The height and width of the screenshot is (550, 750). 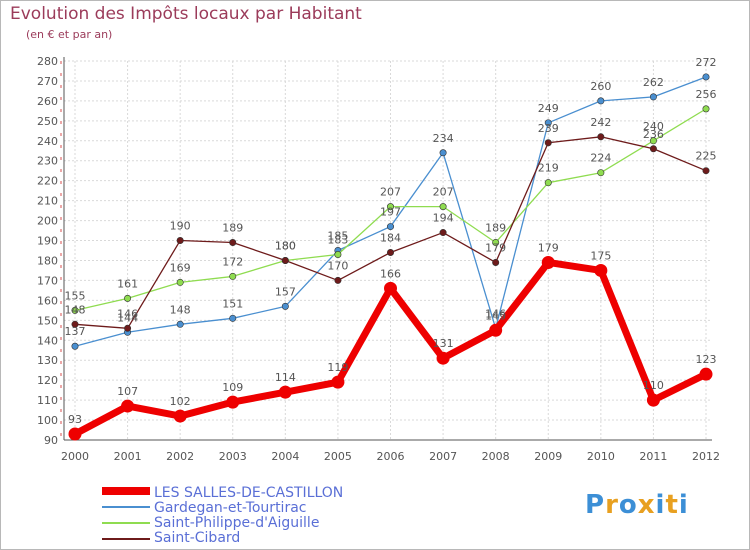 What do you see at coordinates (47, 260) in the screenshot?
I see `y-tick-label: 180` at bounding box center [47, 260].